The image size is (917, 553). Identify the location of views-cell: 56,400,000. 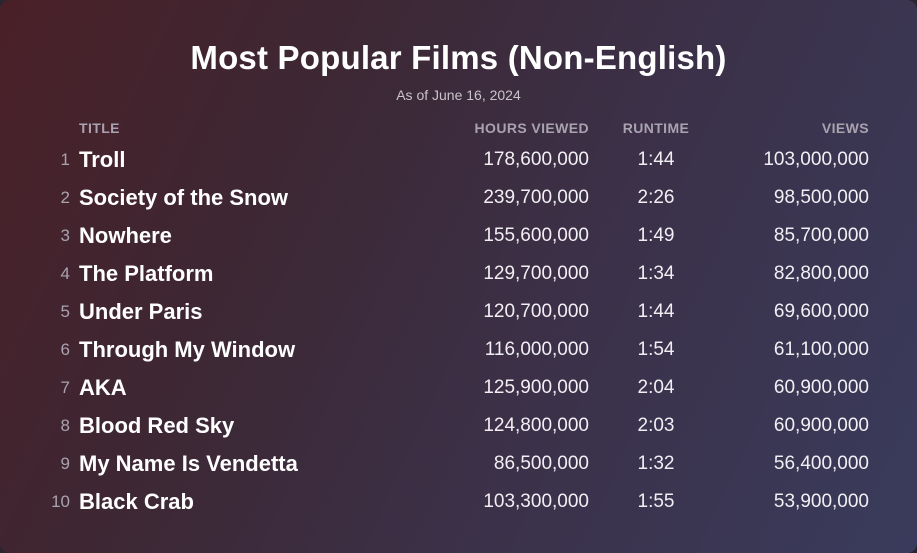
(821, 463).